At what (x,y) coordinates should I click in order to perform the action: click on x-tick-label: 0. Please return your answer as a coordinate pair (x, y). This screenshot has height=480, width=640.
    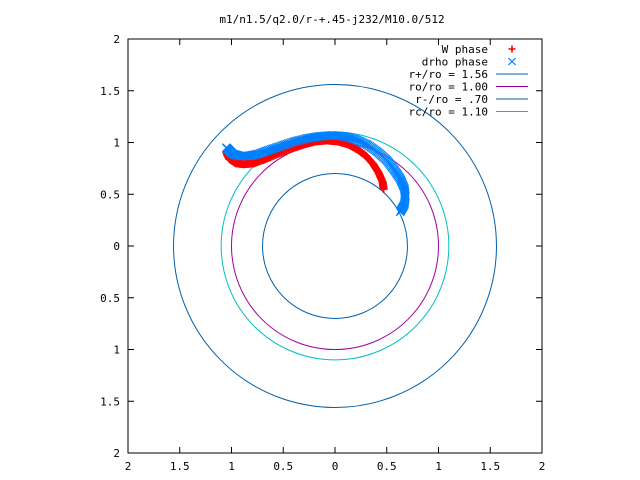
    Looking at the image, I should click on (335, 466).